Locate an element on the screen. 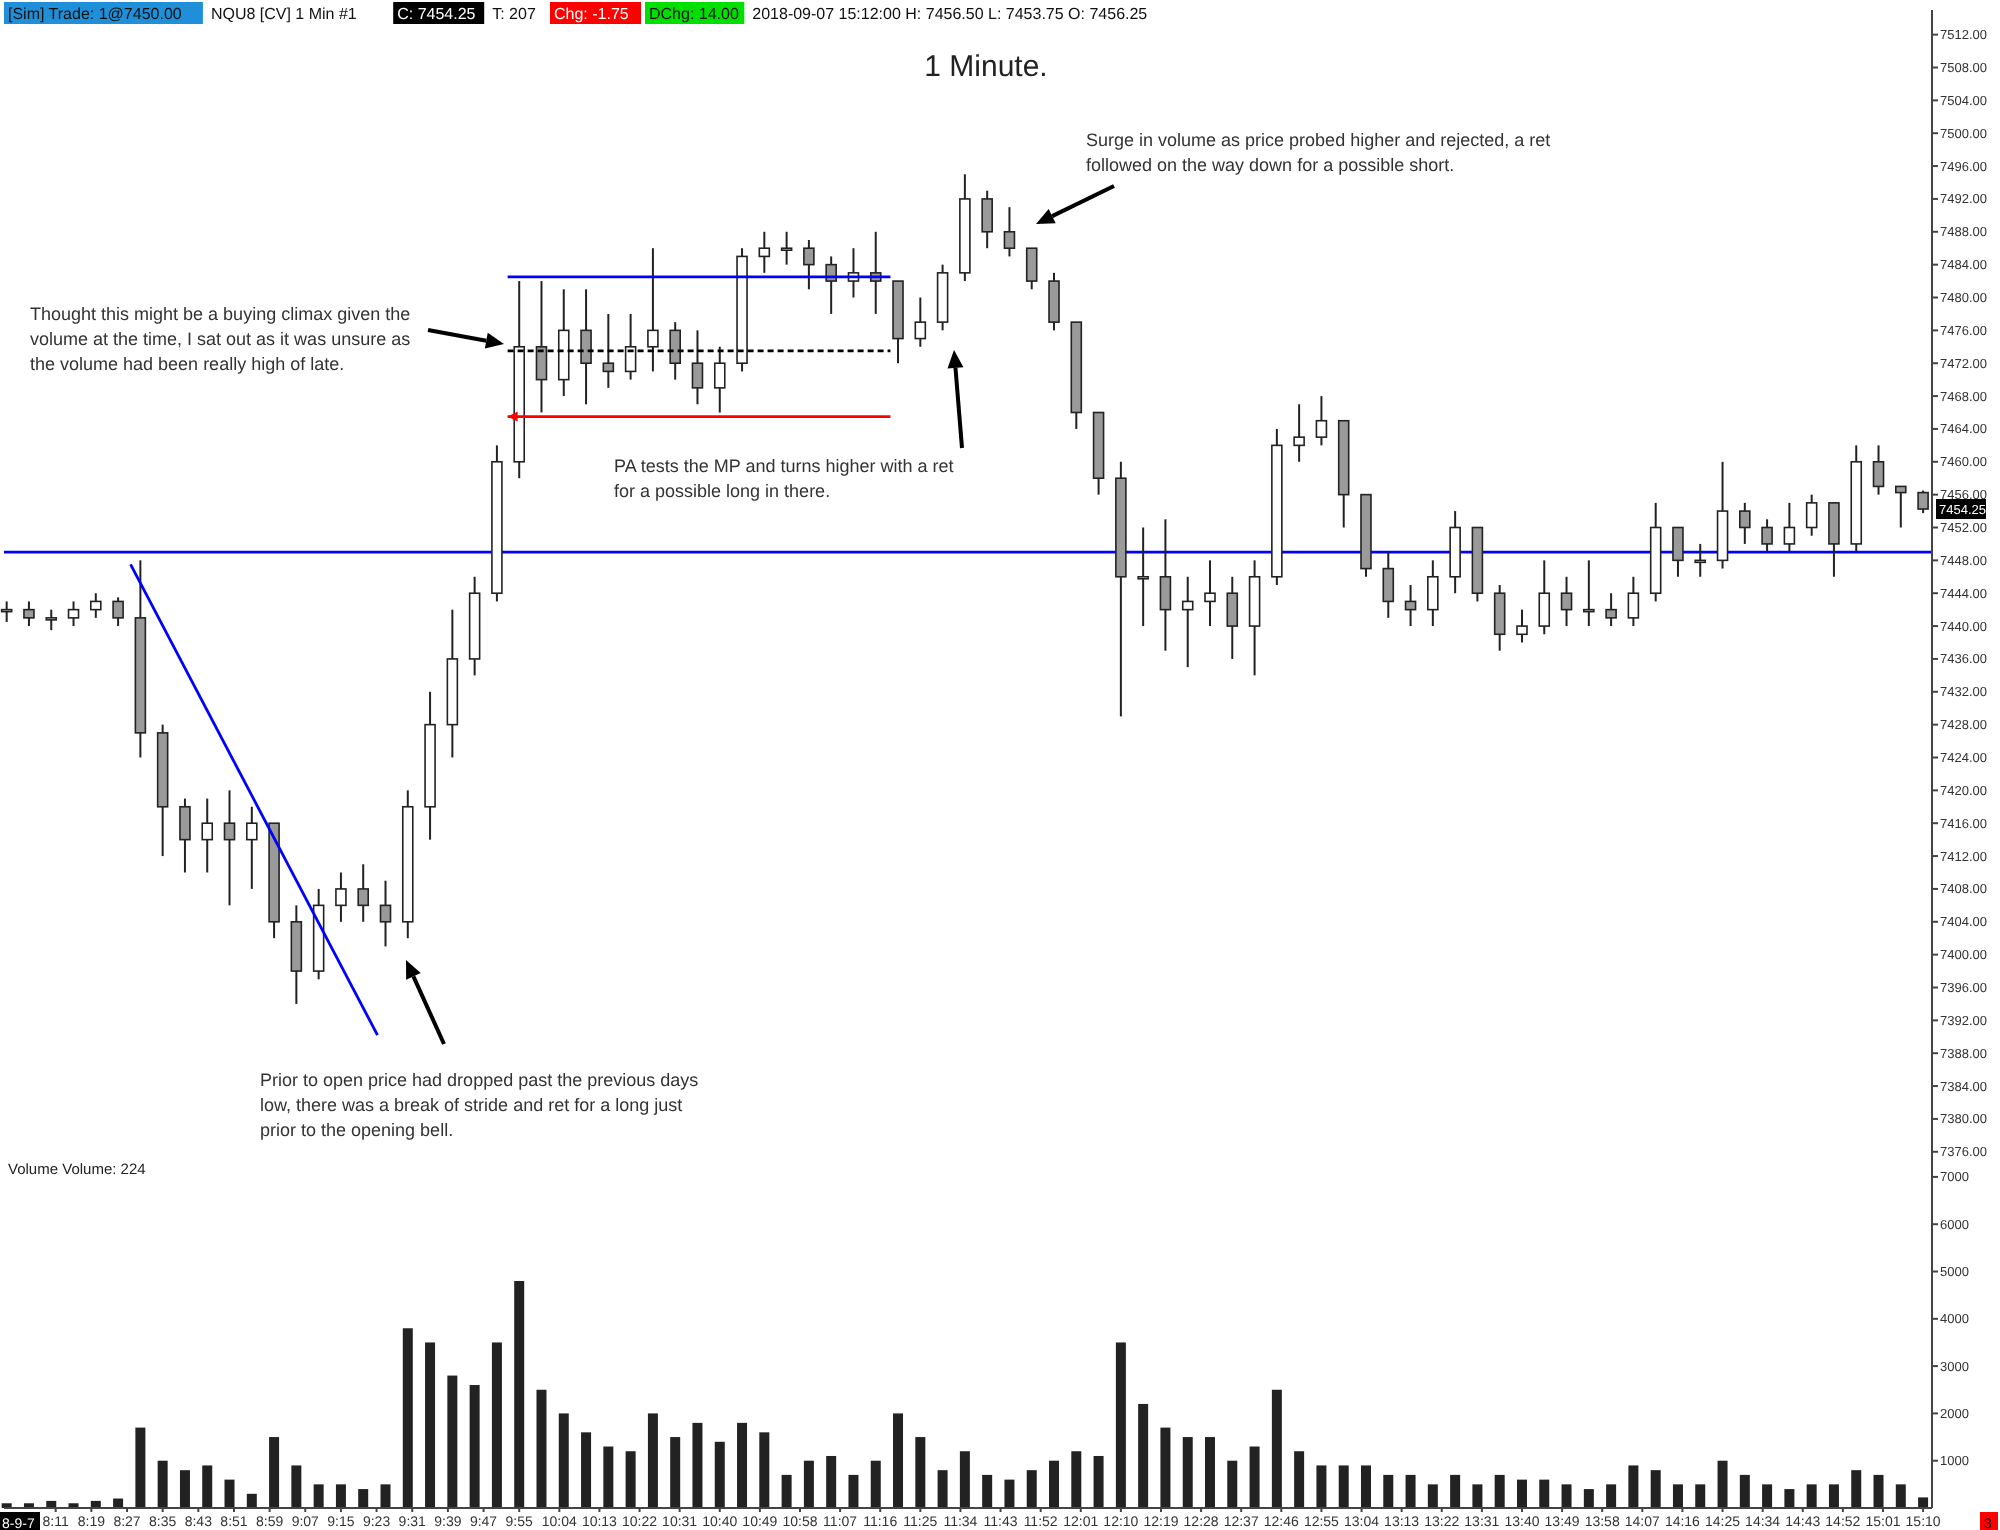 This screenshot has height=1530, width=2000. text: 1 Minute. is located at coordinates (986, 67).